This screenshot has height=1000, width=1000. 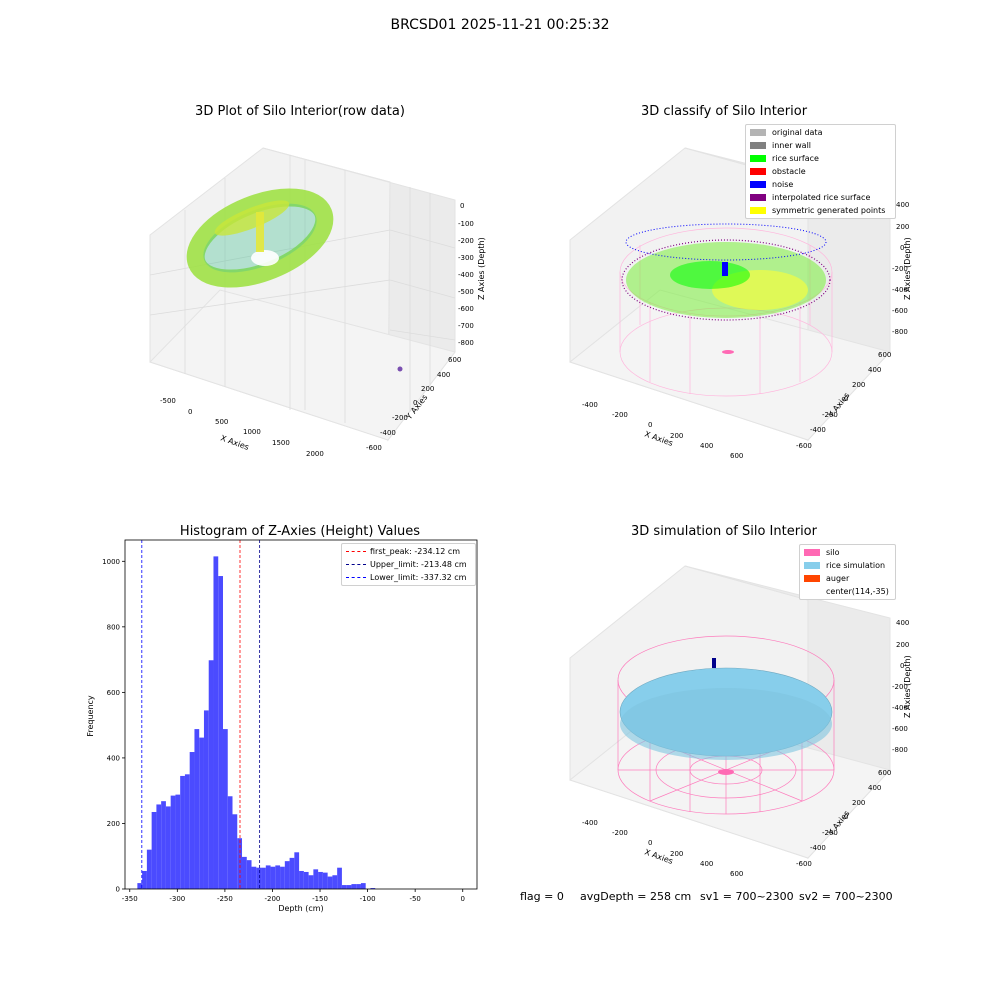 I want to click on histogram-ytick-label: 200, so click(x=113, y=824).